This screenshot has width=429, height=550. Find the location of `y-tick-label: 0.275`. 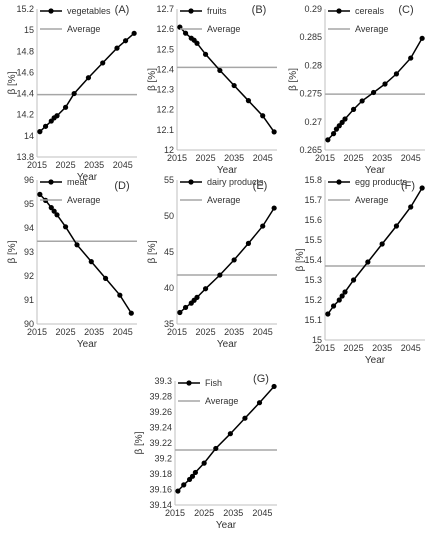

y-tick-label: 0.275 is located at coordinates (310, 94).